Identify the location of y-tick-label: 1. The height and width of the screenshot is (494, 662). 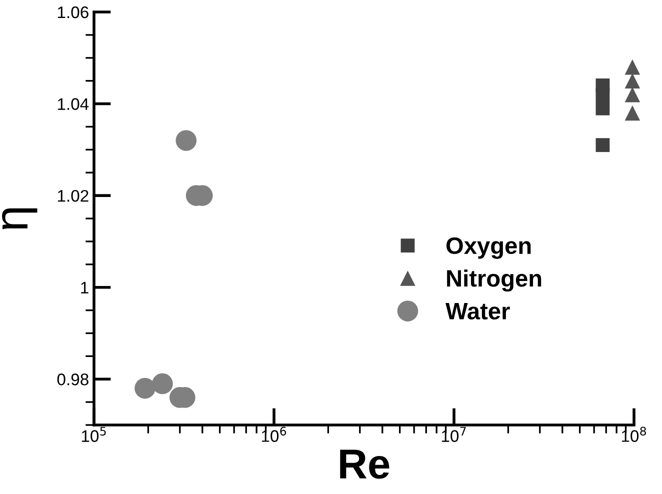
(84, 288).